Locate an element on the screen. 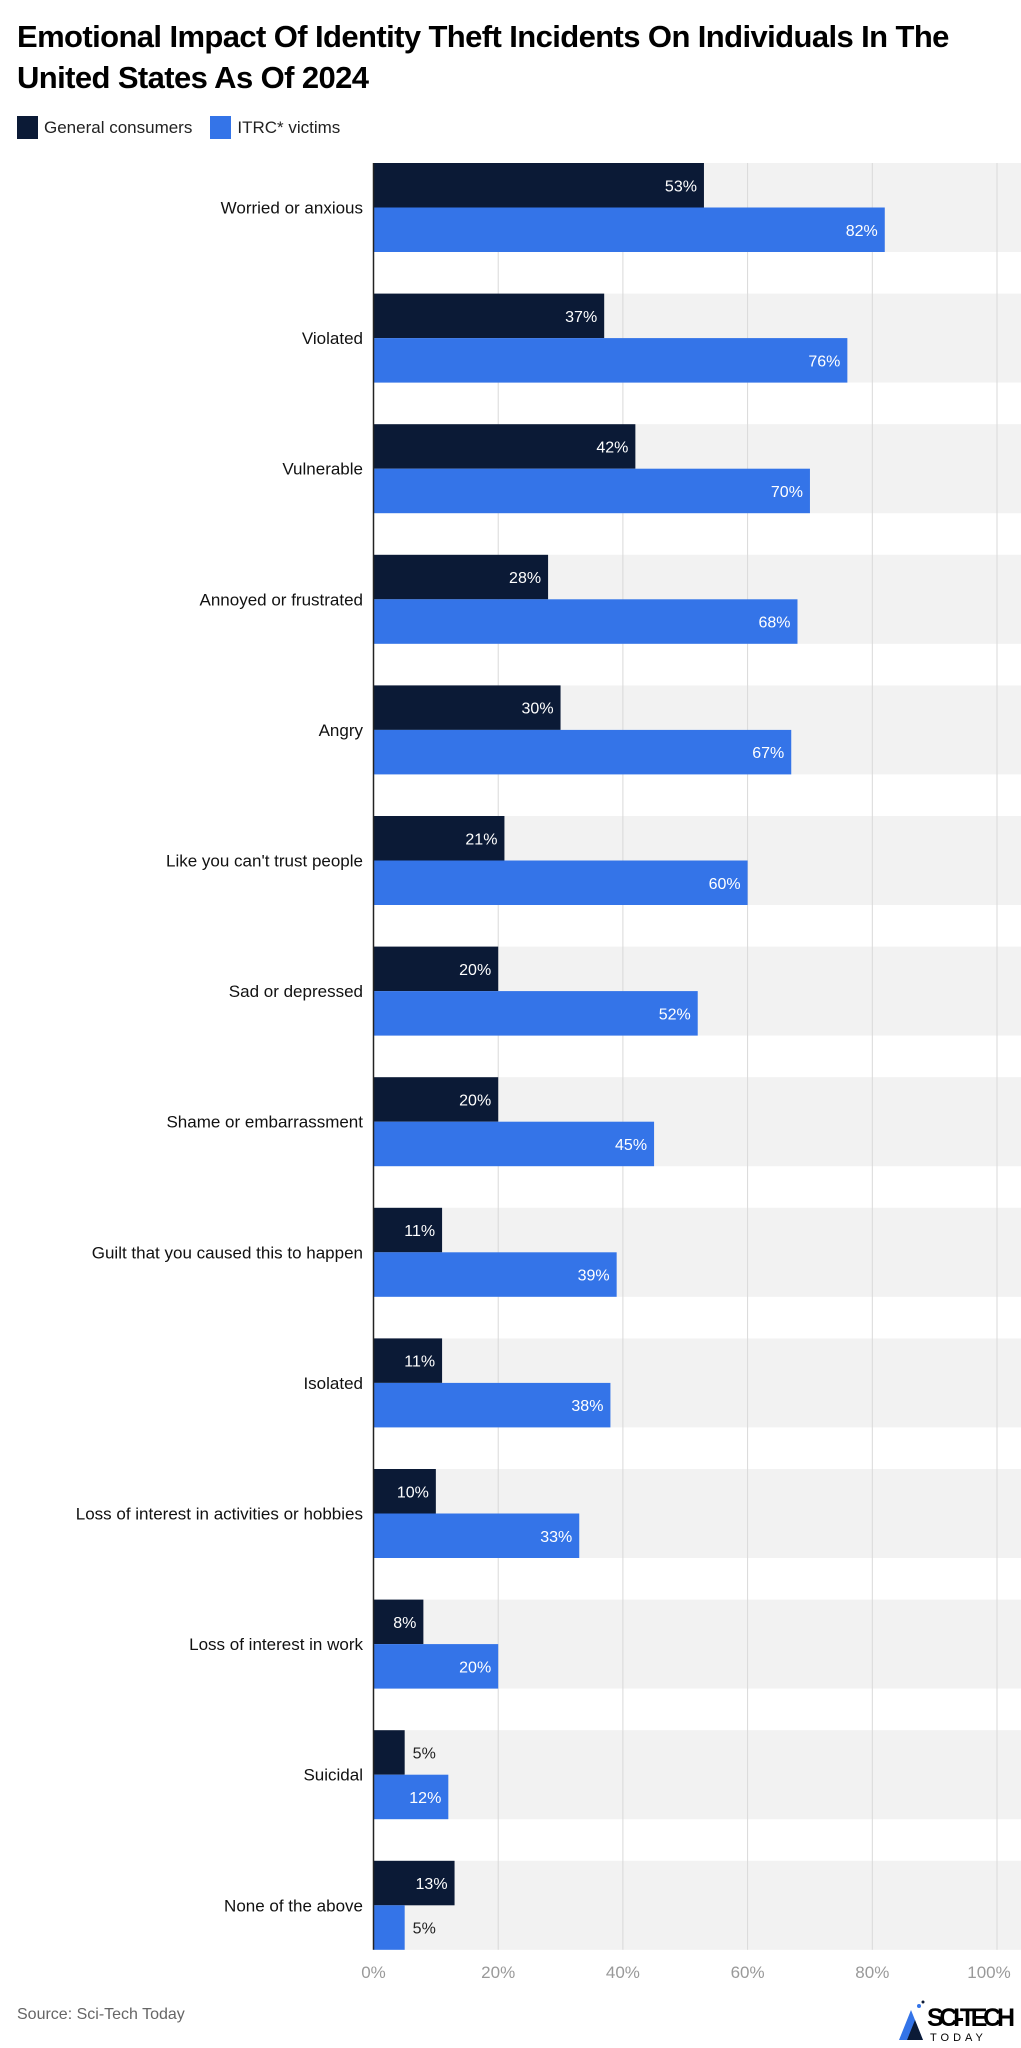 The width and height of the screenshot is (1021, 2048). category-label: Isolated is located at coordinates (333, 1383).